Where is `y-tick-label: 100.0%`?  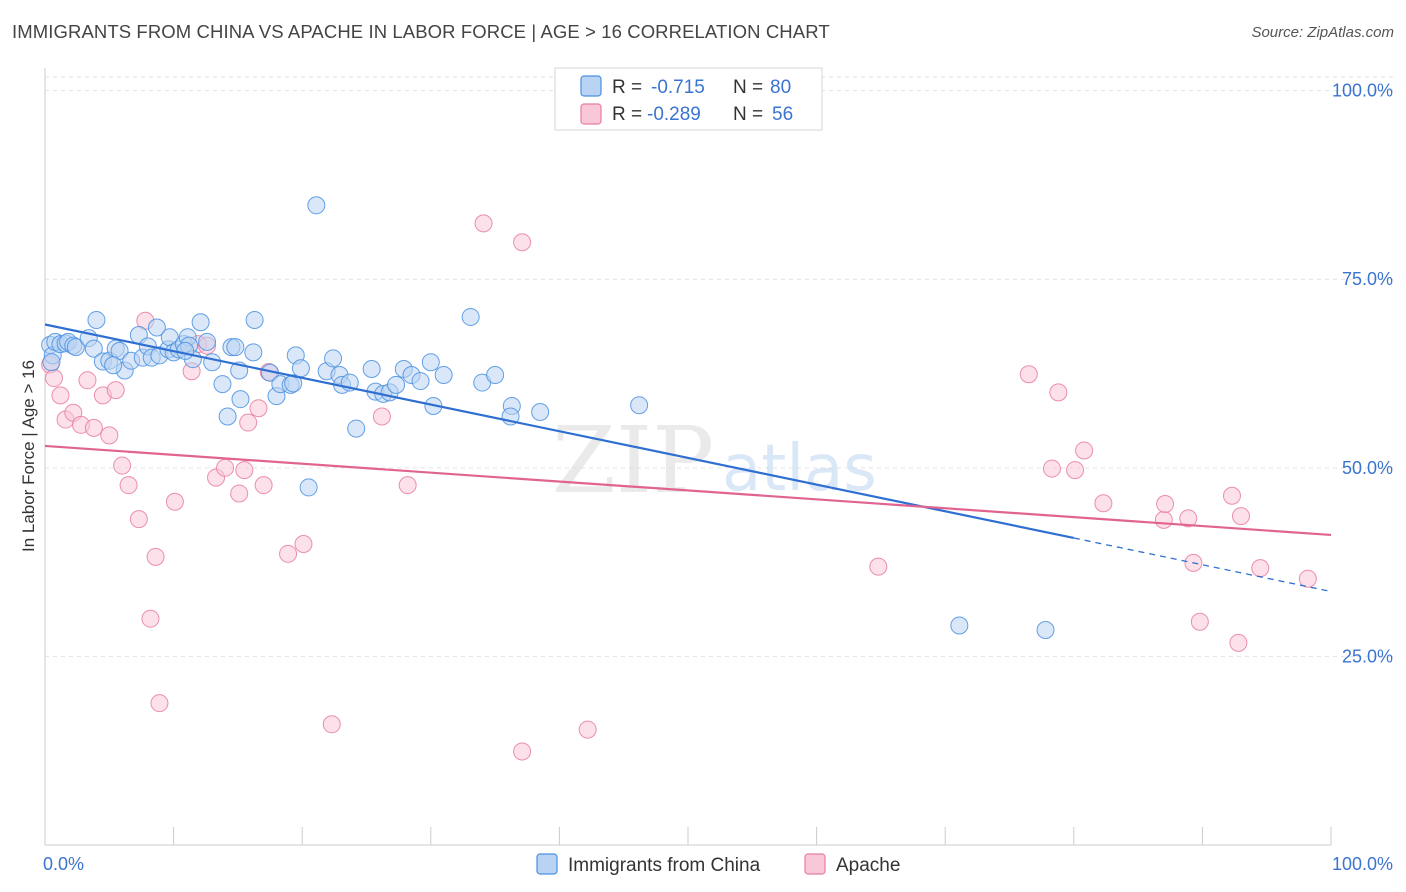 y-tick-label: 100.0% is located at coordinates (1362, 91).